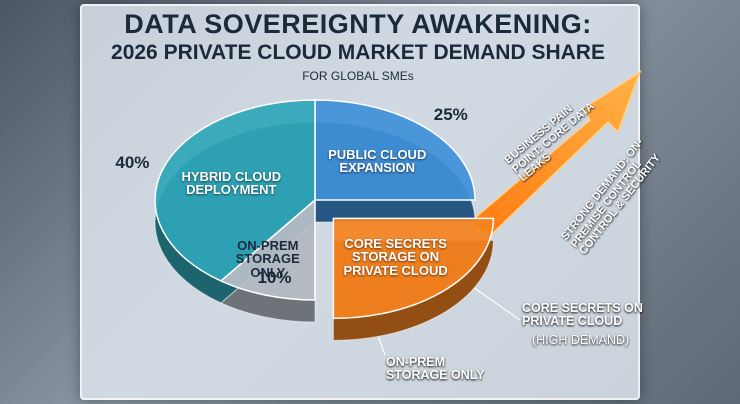 The width and height of the screenshot is (740, 404). I want to click on value-label: 10%, so click(274, 277).